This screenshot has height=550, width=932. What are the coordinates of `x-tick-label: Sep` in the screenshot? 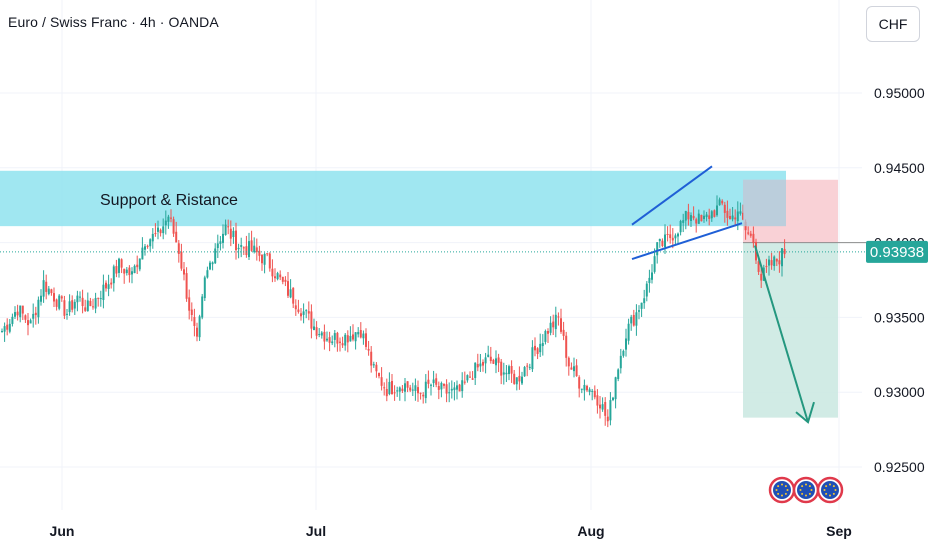 It's located at (839, 531).